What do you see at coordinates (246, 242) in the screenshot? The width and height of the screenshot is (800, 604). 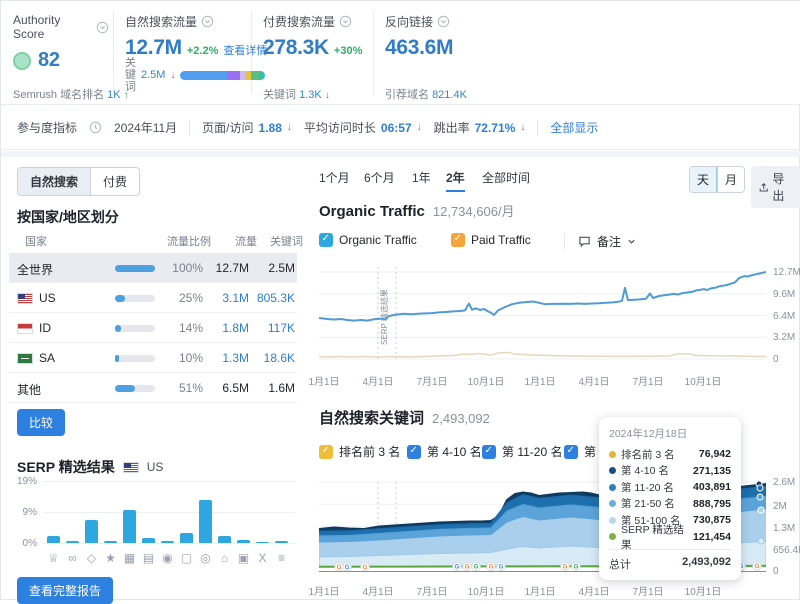 I see `col-traffic: 流量` at bounding box center [246, 242].